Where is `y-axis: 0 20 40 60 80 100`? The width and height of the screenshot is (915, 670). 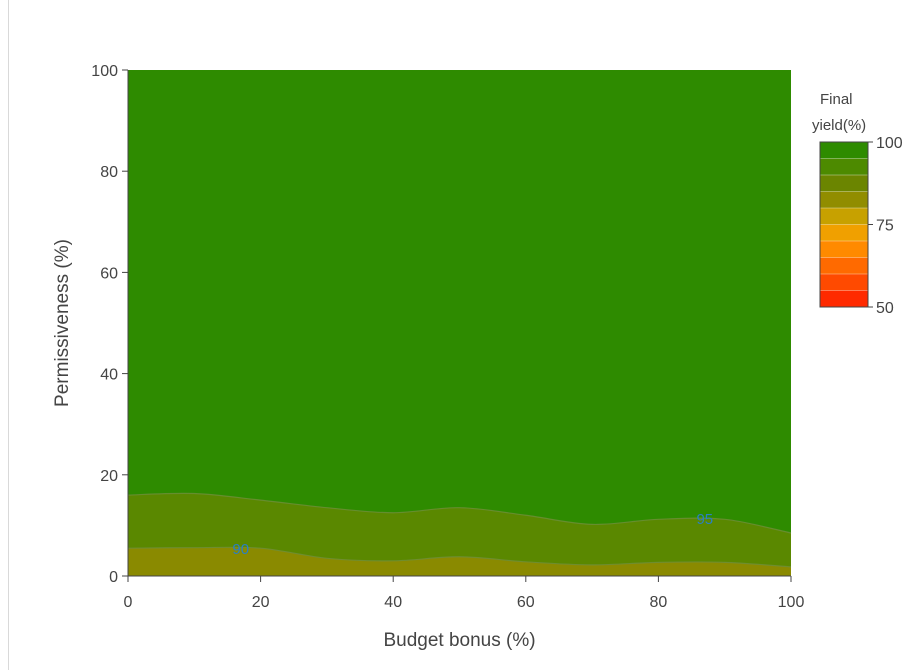
y-axis: 0 20 40 60 80 100 is located at coordinates (110, 324).